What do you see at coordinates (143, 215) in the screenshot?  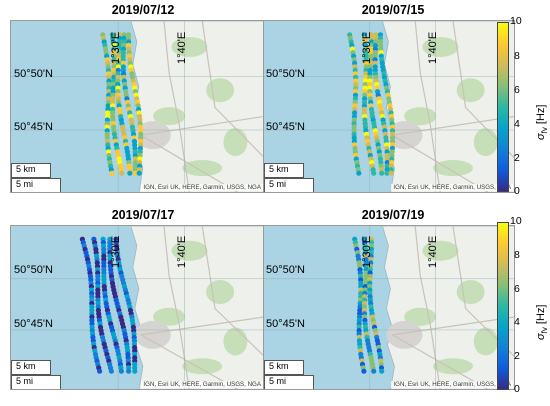 I see `panel-title: 2019/07/17` at bounding box center [143, 215].